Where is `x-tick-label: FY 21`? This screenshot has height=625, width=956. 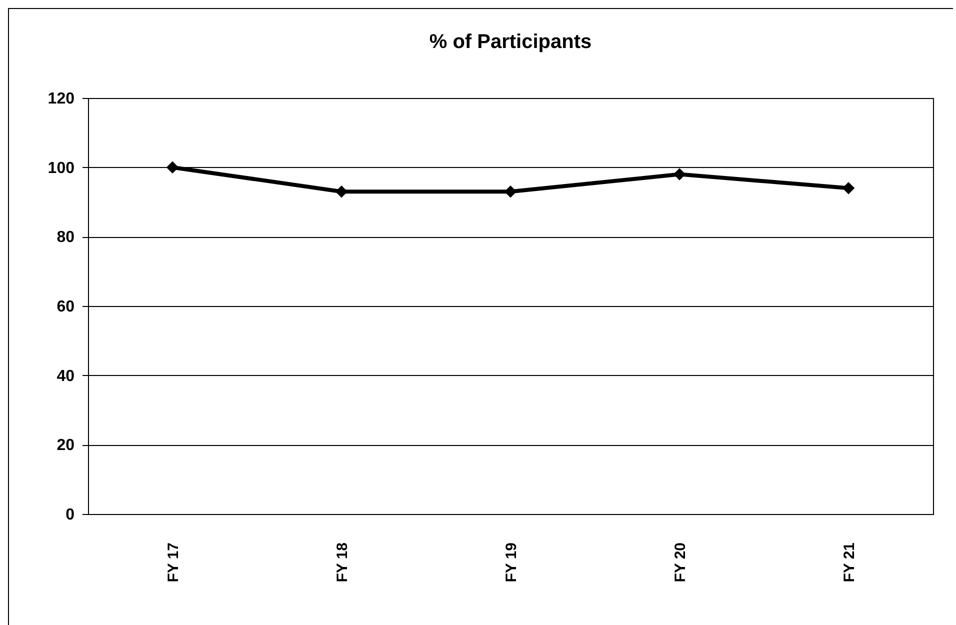
x-tick-label: FY 21 is located at coordinates (849, 562).